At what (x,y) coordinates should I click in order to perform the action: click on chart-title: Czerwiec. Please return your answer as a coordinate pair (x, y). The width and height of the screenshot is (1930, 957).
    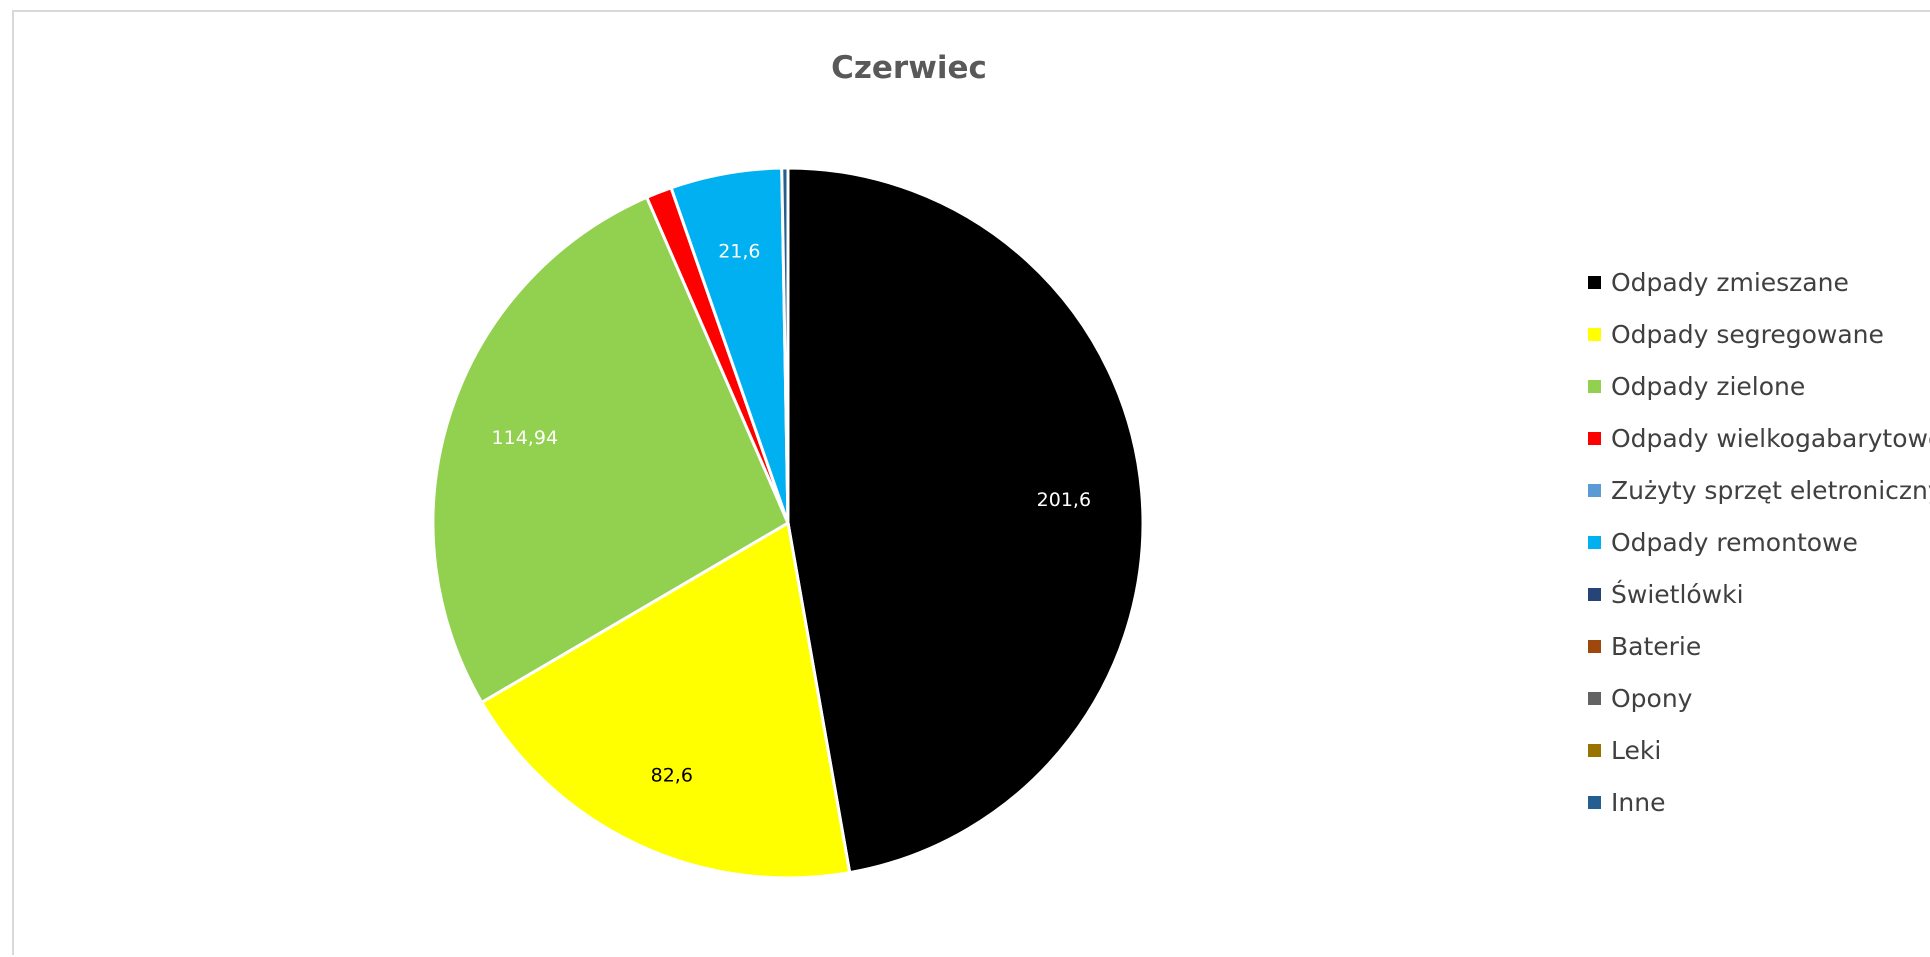
    Looking at the image, I should click on (909, 68).